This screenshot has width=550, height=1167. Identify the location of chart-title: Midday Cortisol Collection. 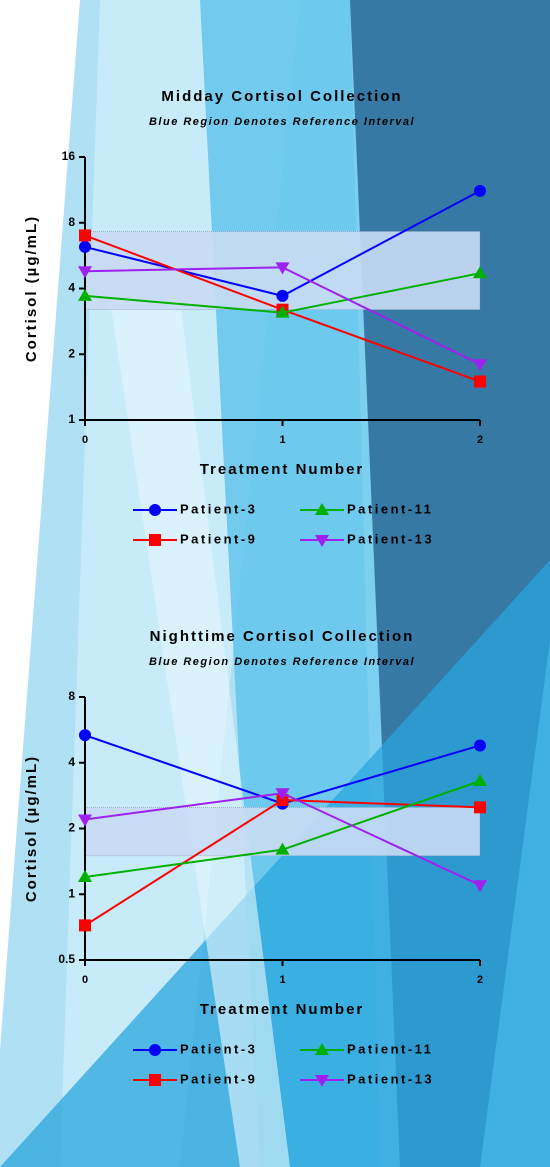
(281, 96).